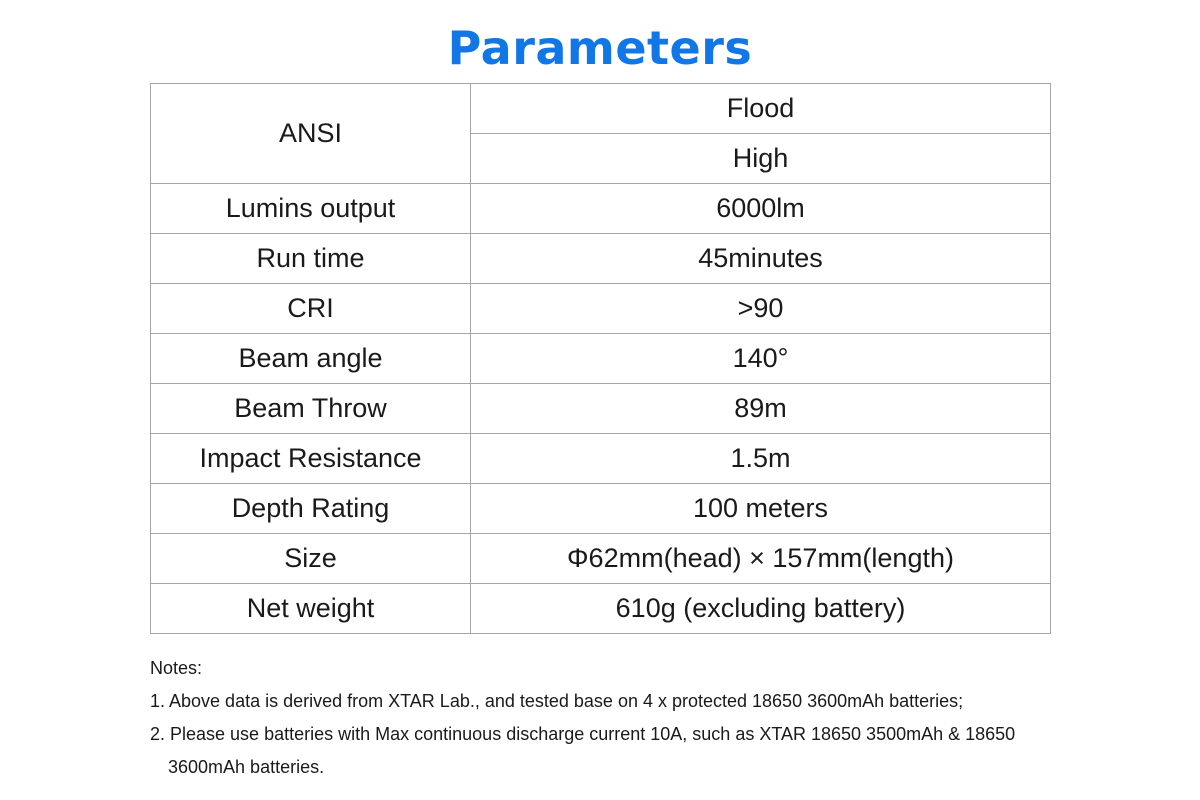 Image resolution: width=1200 pixels, height=800 pixels. Describe the element at coordinates (310, 408) in the screenshot. I see `row-label: Beam Throw` at that location.